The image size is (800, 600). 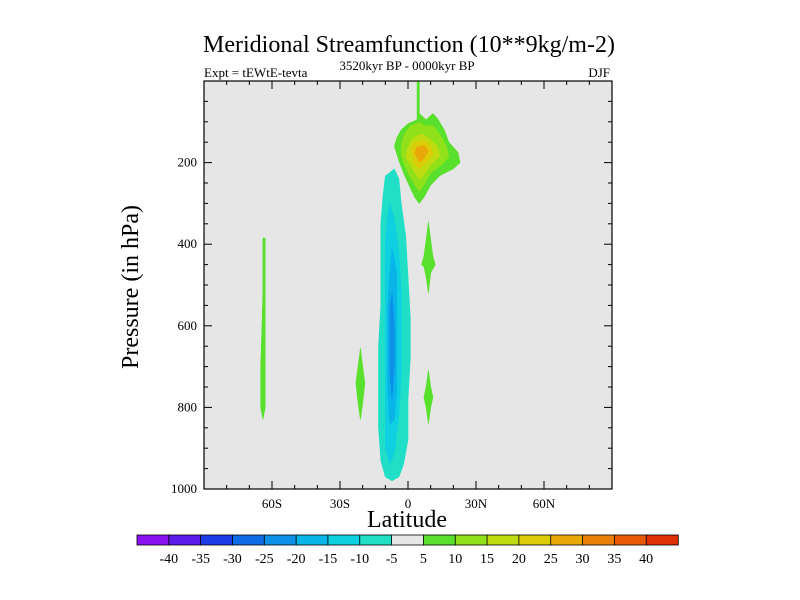 What do you see at coordinates (409, 45) in the screenshot?
I see `chart-title: Meridional Streamfunction (10**9kg/m-2)` at bounding box center [409, 45].